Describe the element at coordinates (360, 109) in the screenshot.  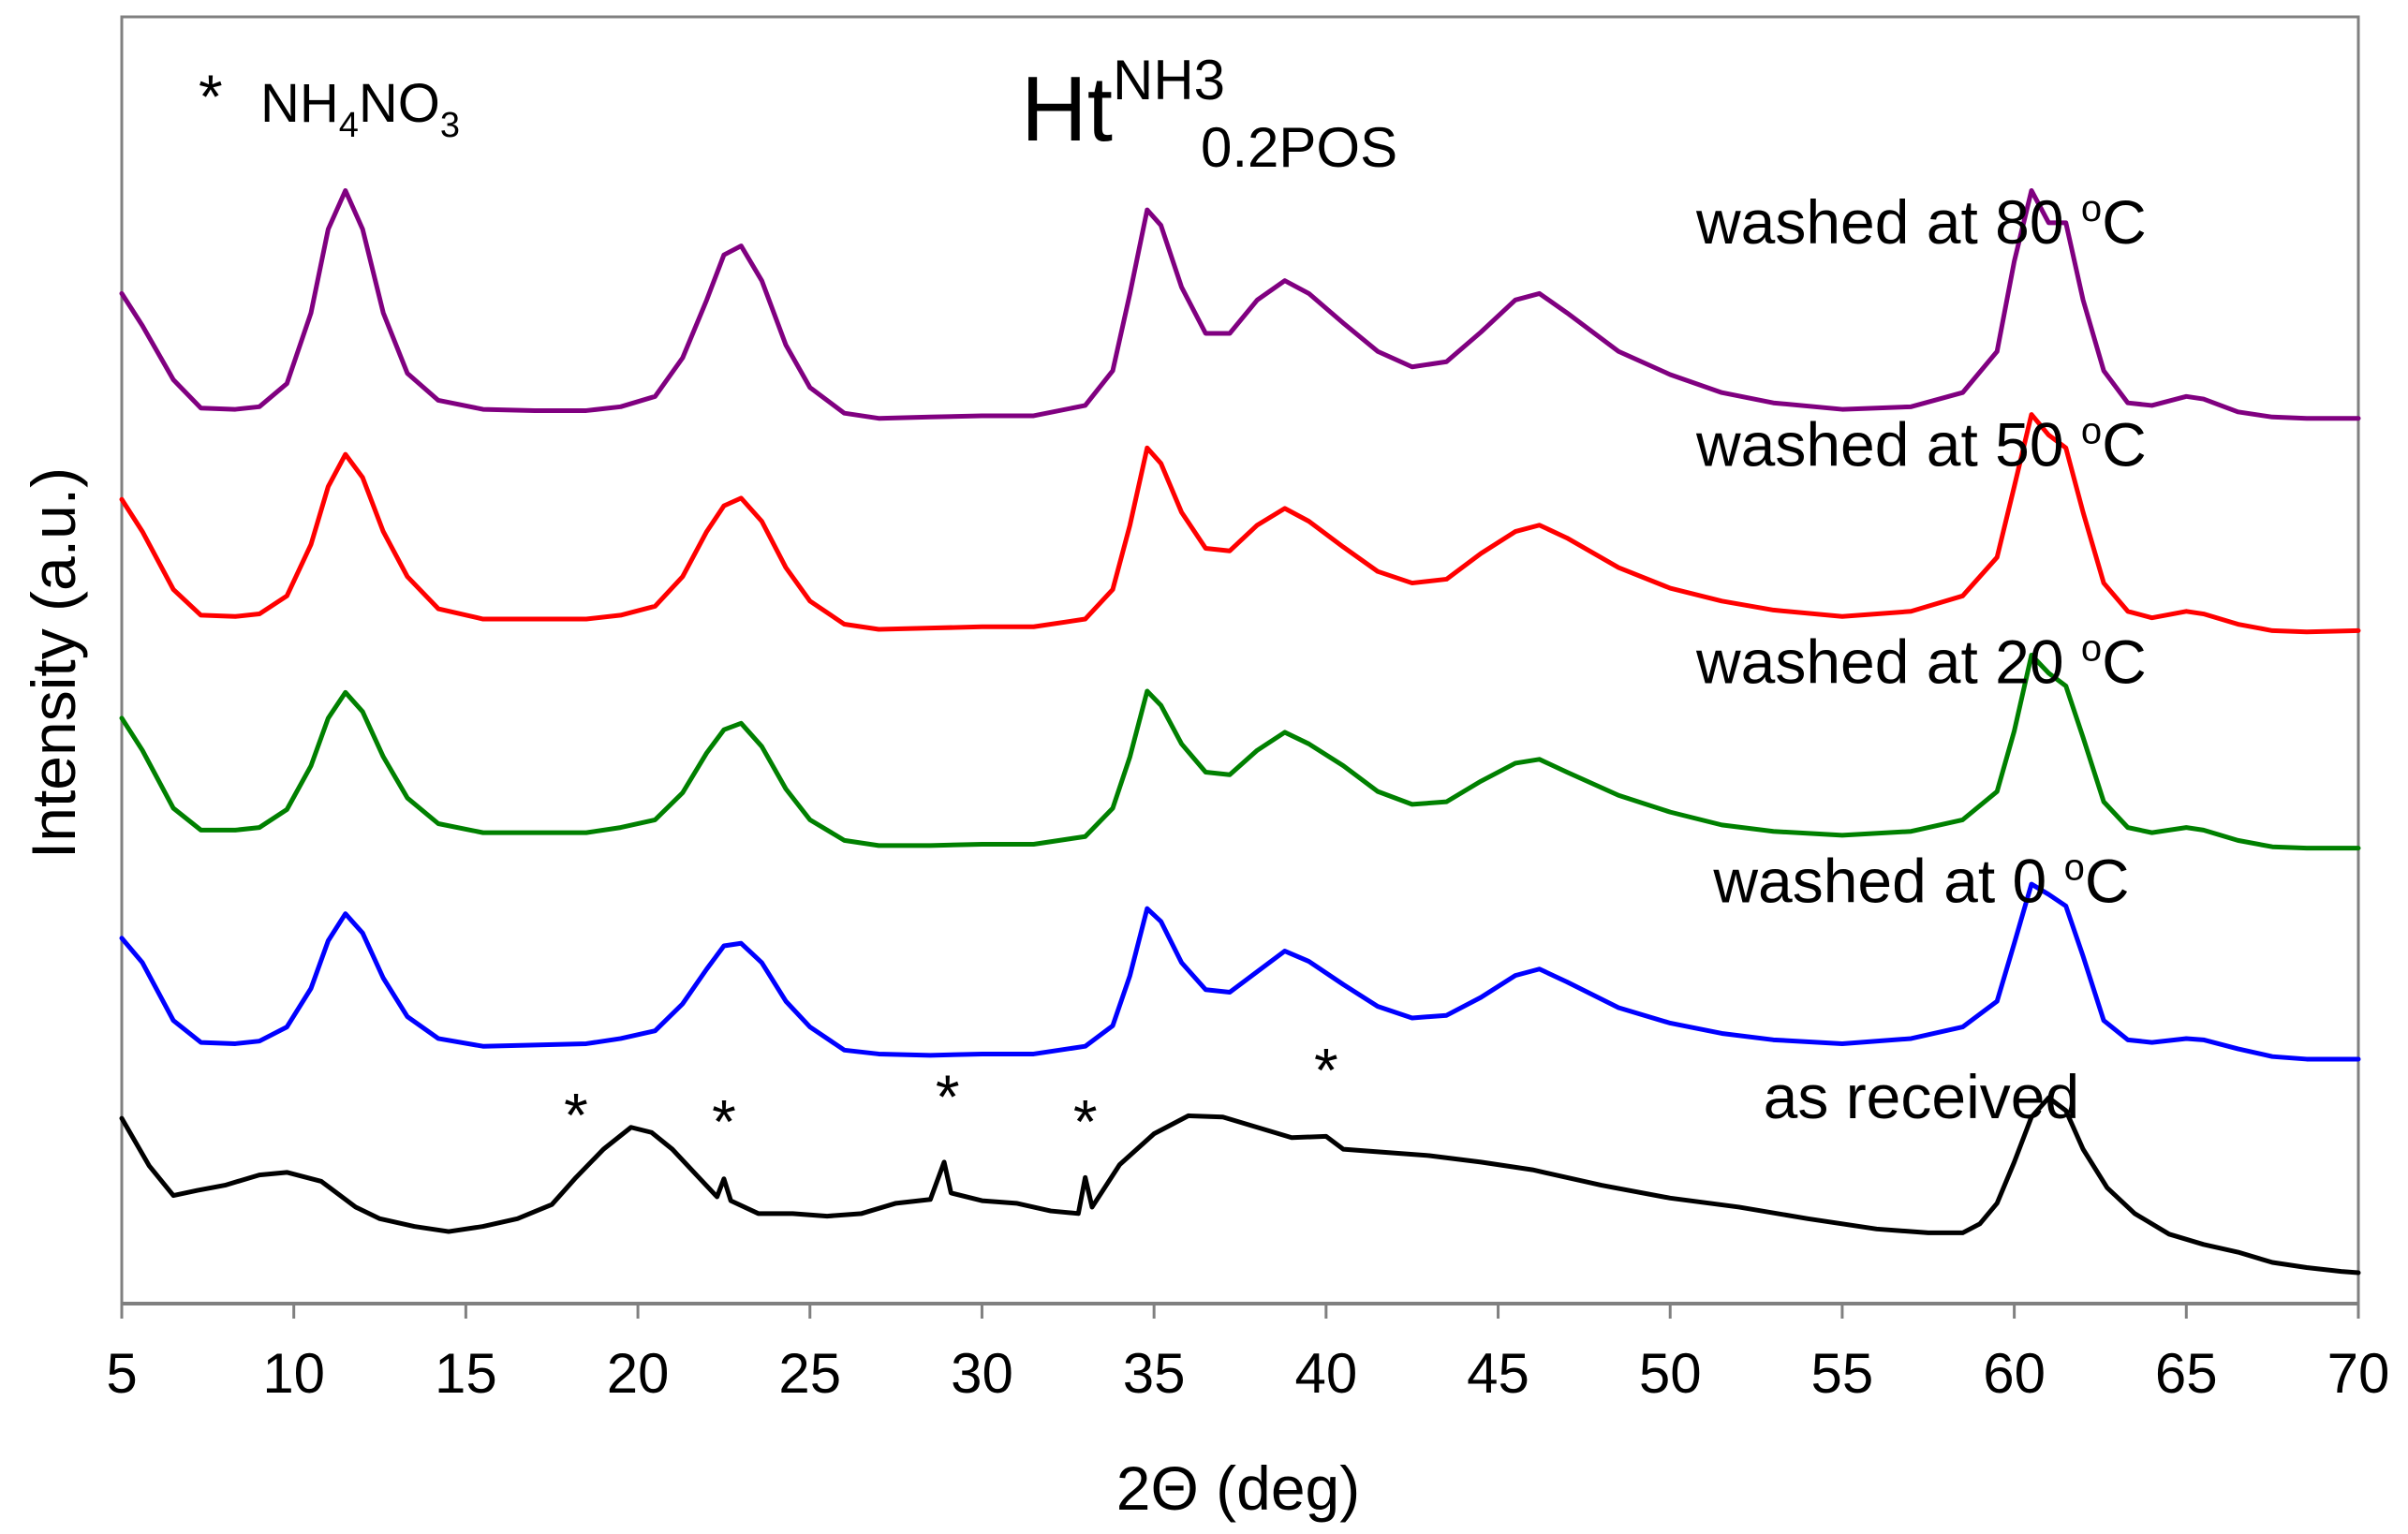
I see `legend-formula: NH4NO3` at that location.